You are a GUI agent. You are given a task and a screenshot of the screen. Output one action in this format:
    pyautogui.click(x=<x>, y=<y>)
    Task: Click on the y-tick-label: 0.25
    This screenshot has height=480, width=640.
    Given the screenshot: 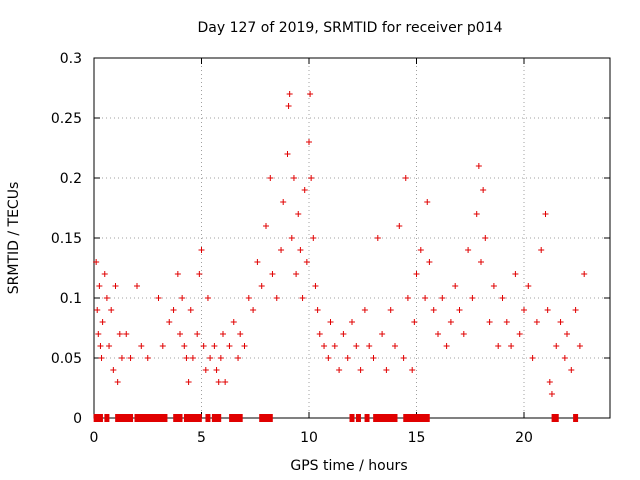 What is the action you would take?
    pyautogui.click(x=66, y=119)
    